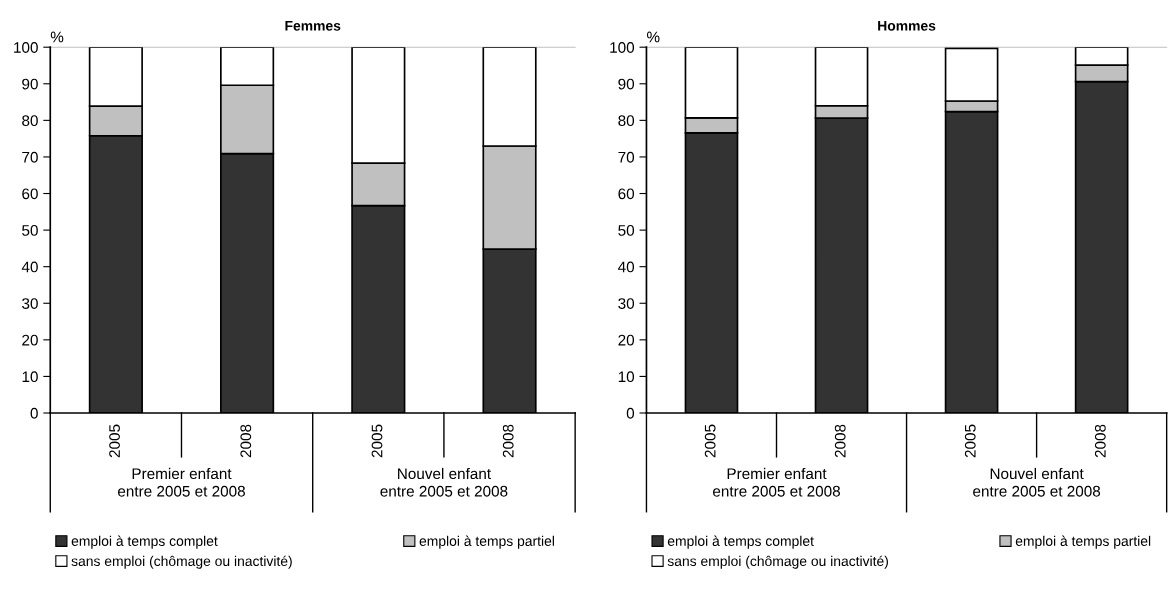 This screenshot has height=590, width=1169. I want to click on chart-title: Femmes, so click(313, 25).